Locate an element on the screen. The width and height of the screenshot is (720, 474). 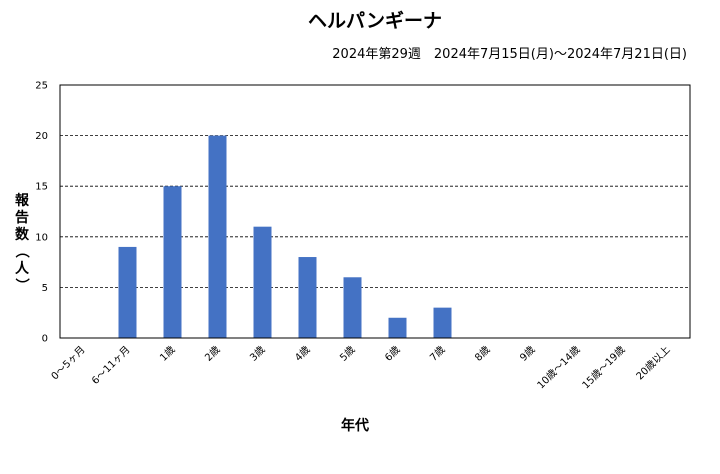
x-tick-label: 1歳 is located at coordinates (168, 354).